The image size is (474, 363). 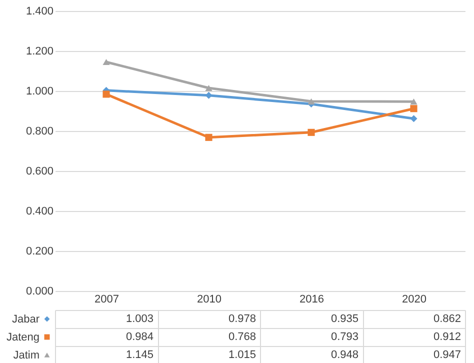 I want to click on y-tick-label: 1.000, so click(x=40, y=92).